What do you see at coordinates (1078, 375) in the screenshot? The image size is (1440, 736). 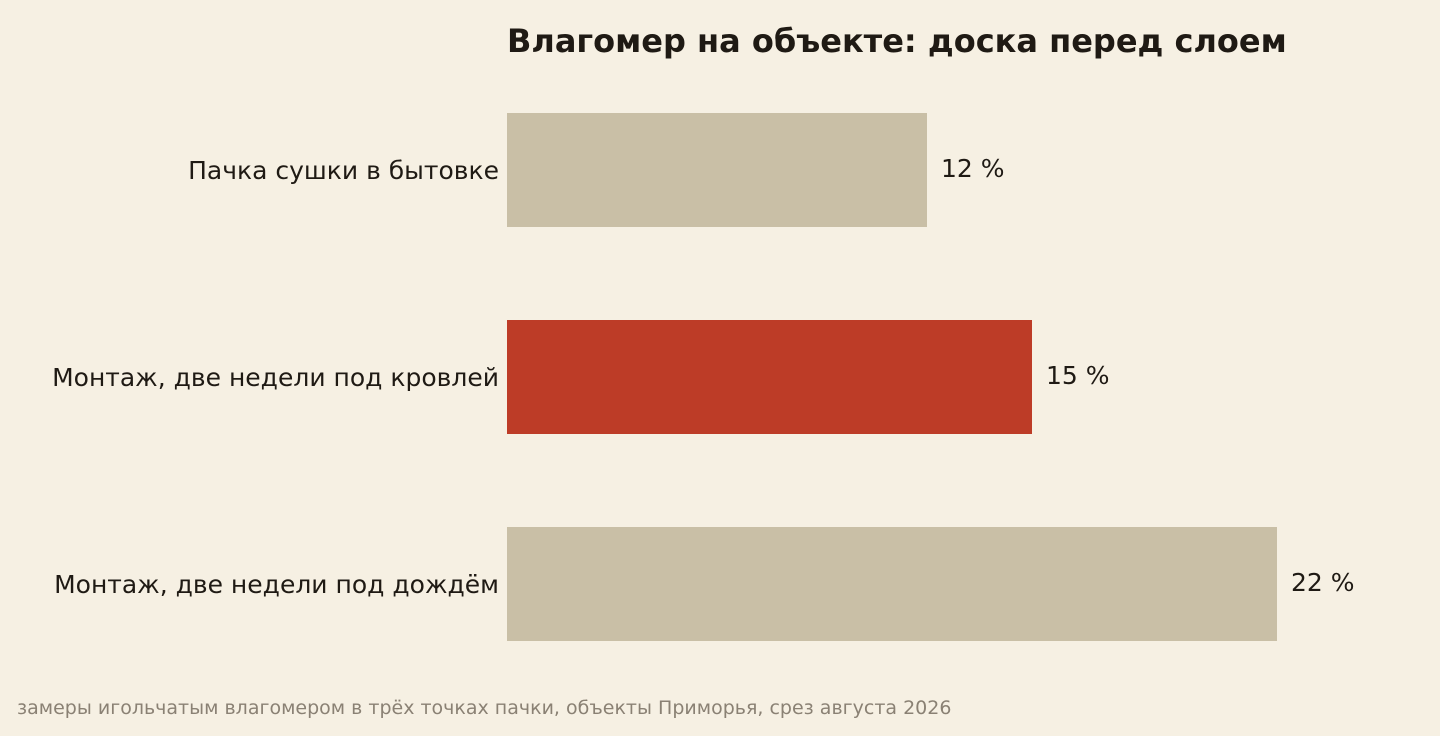 I see `value-label-2: 15 %` at bounding box center [1078, 375].